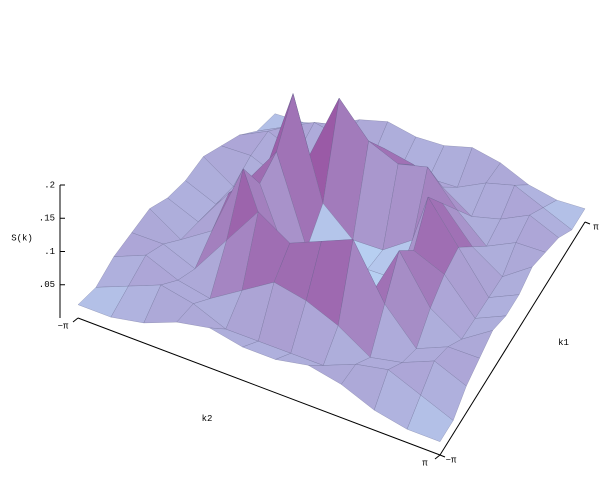  What do you see at coordinates (49, 185) in the screenshot?
I see `z-tick-label: .2` at bounding box center [49, 185].